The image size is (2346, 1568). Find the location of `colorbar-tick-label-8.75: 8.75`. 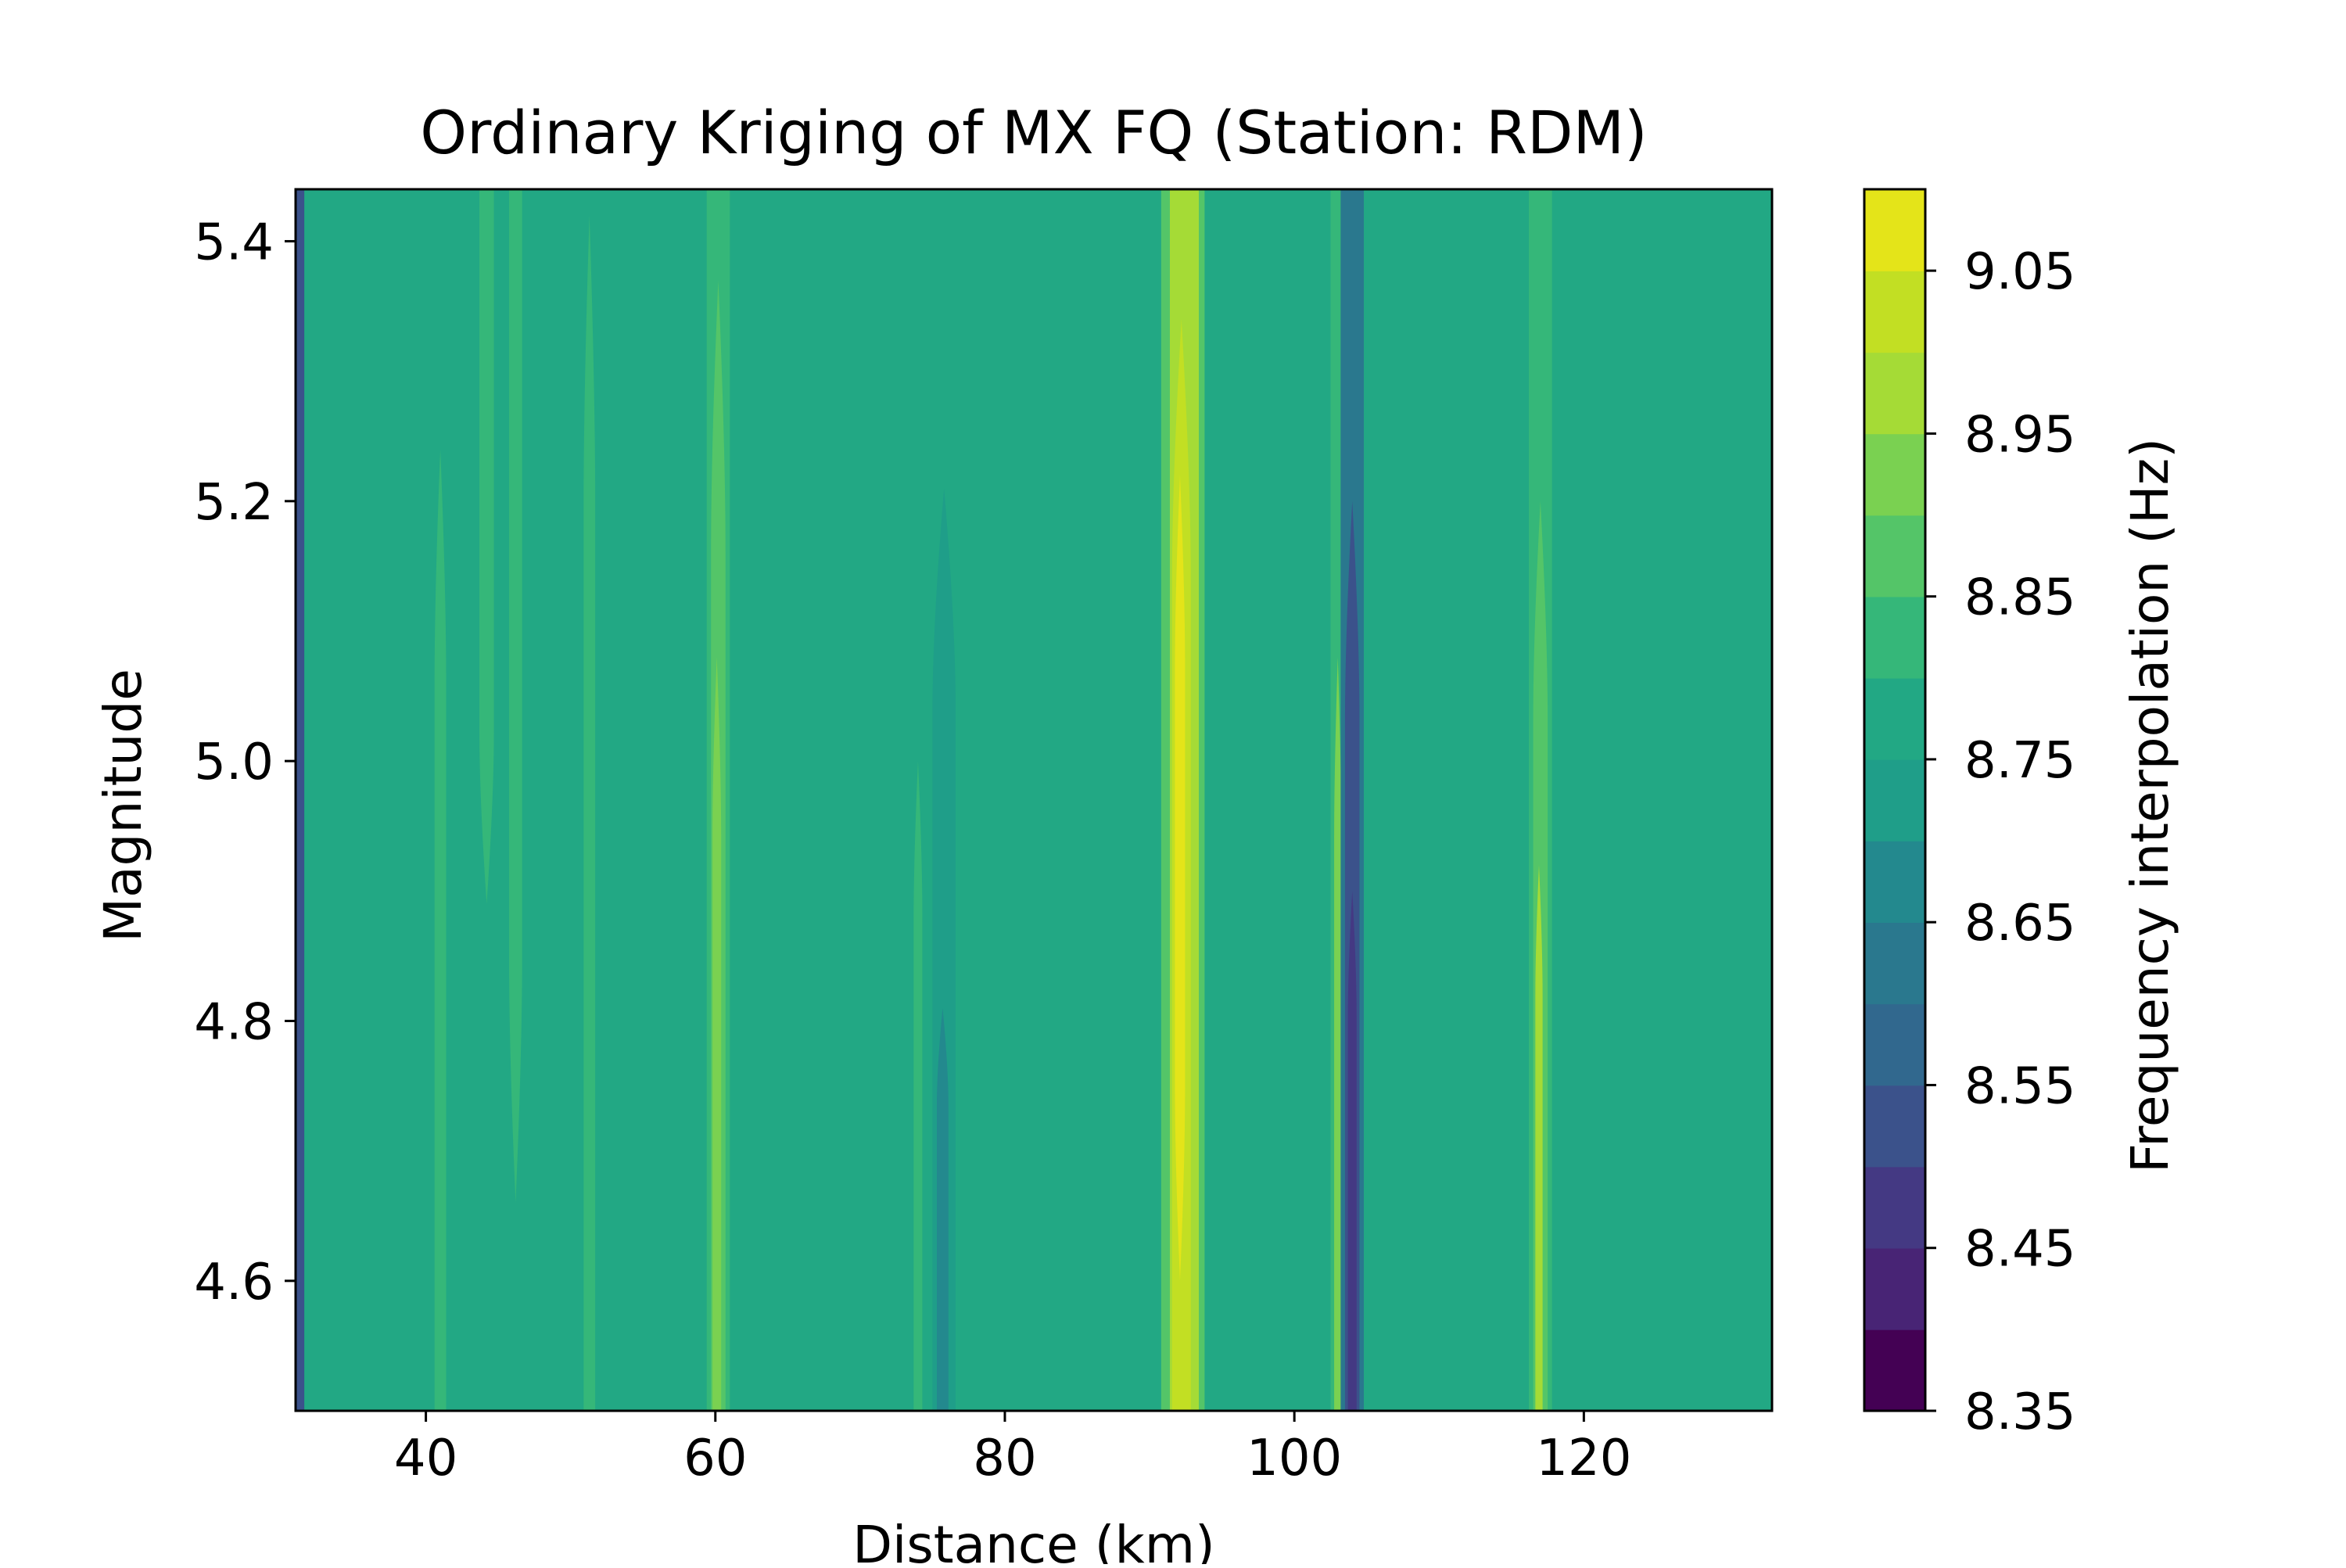

colorbar-tick-label-8.75: 8.75 is located at coordinates (2020, 761).